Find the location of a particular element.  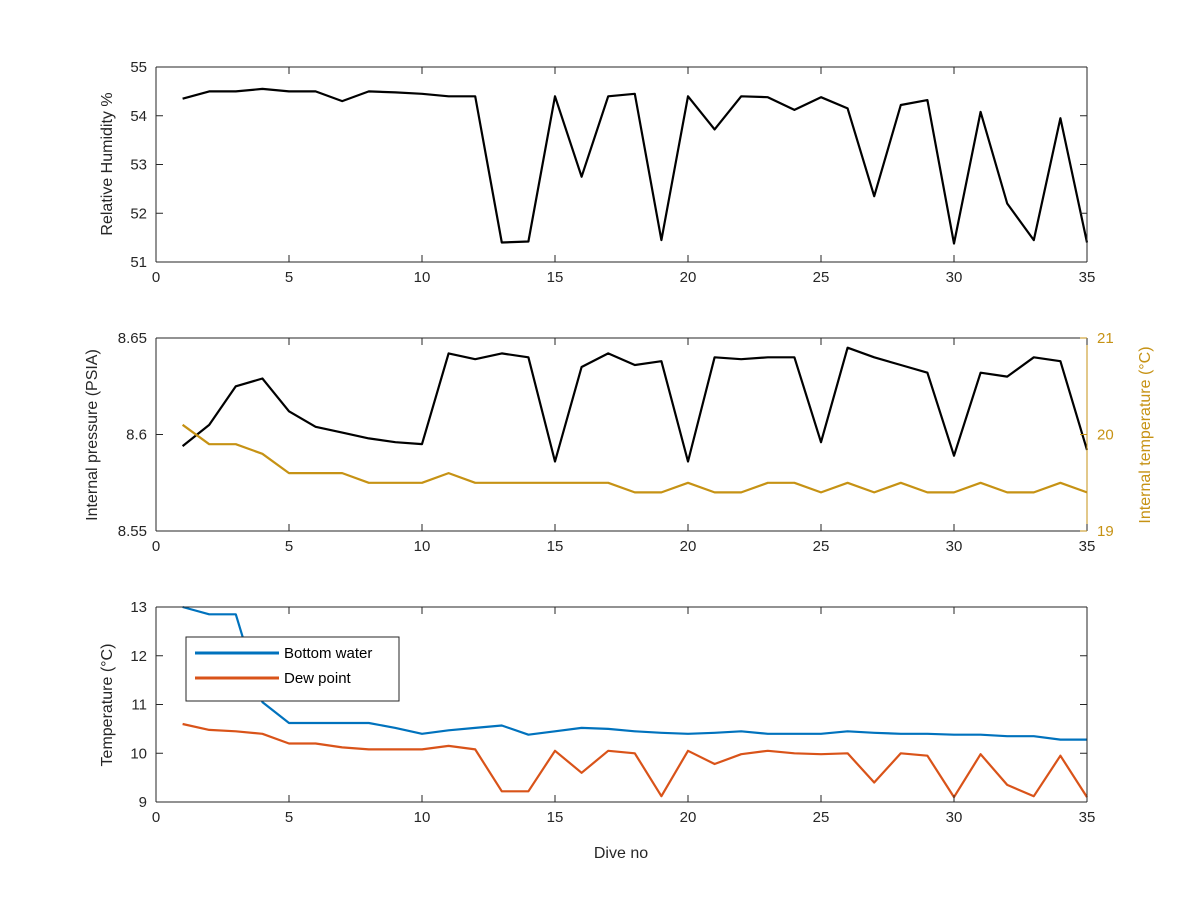

legend-label: Dew point is located at coordinates (318, 678).